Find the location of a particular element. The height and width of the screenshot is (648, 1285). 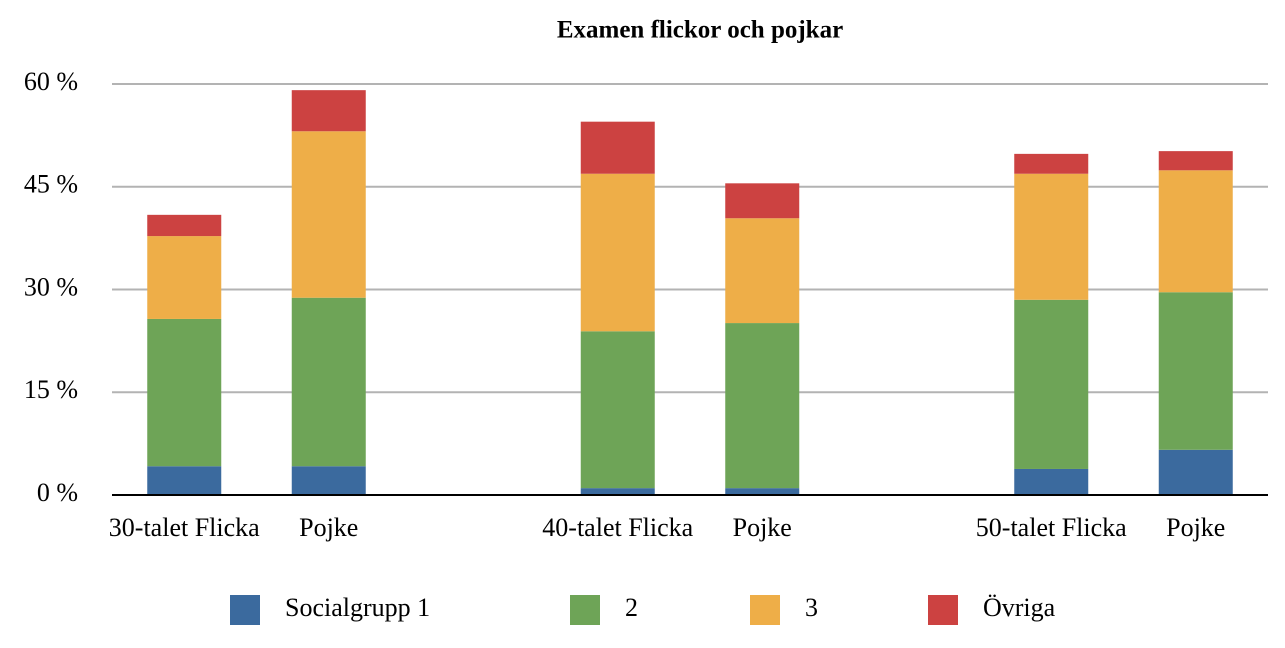

x-tick-label: 50-talet Flicka is located at coordinates (1051, 527).